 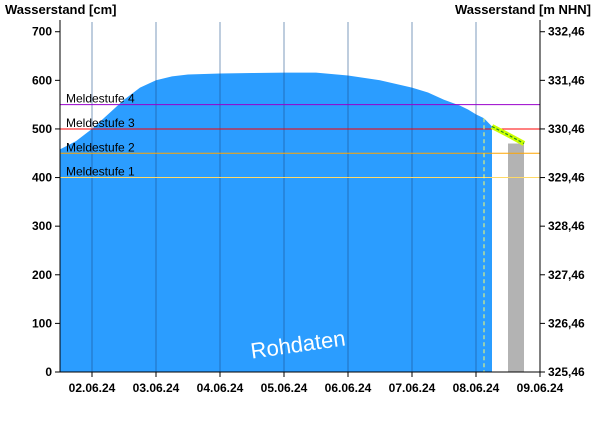 I want to click on left-axis-title: Wasserstand [cm], so click(x=61, y=9).